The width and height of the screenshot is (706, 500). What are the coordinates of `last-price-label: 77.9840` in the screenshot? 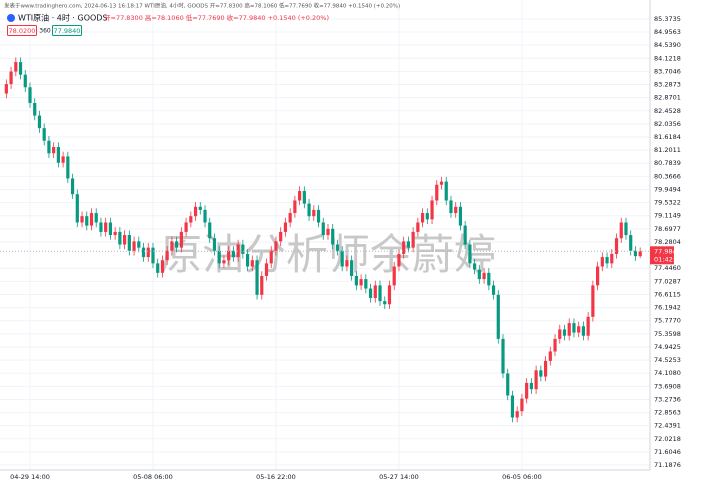 It's located at (667, 251).